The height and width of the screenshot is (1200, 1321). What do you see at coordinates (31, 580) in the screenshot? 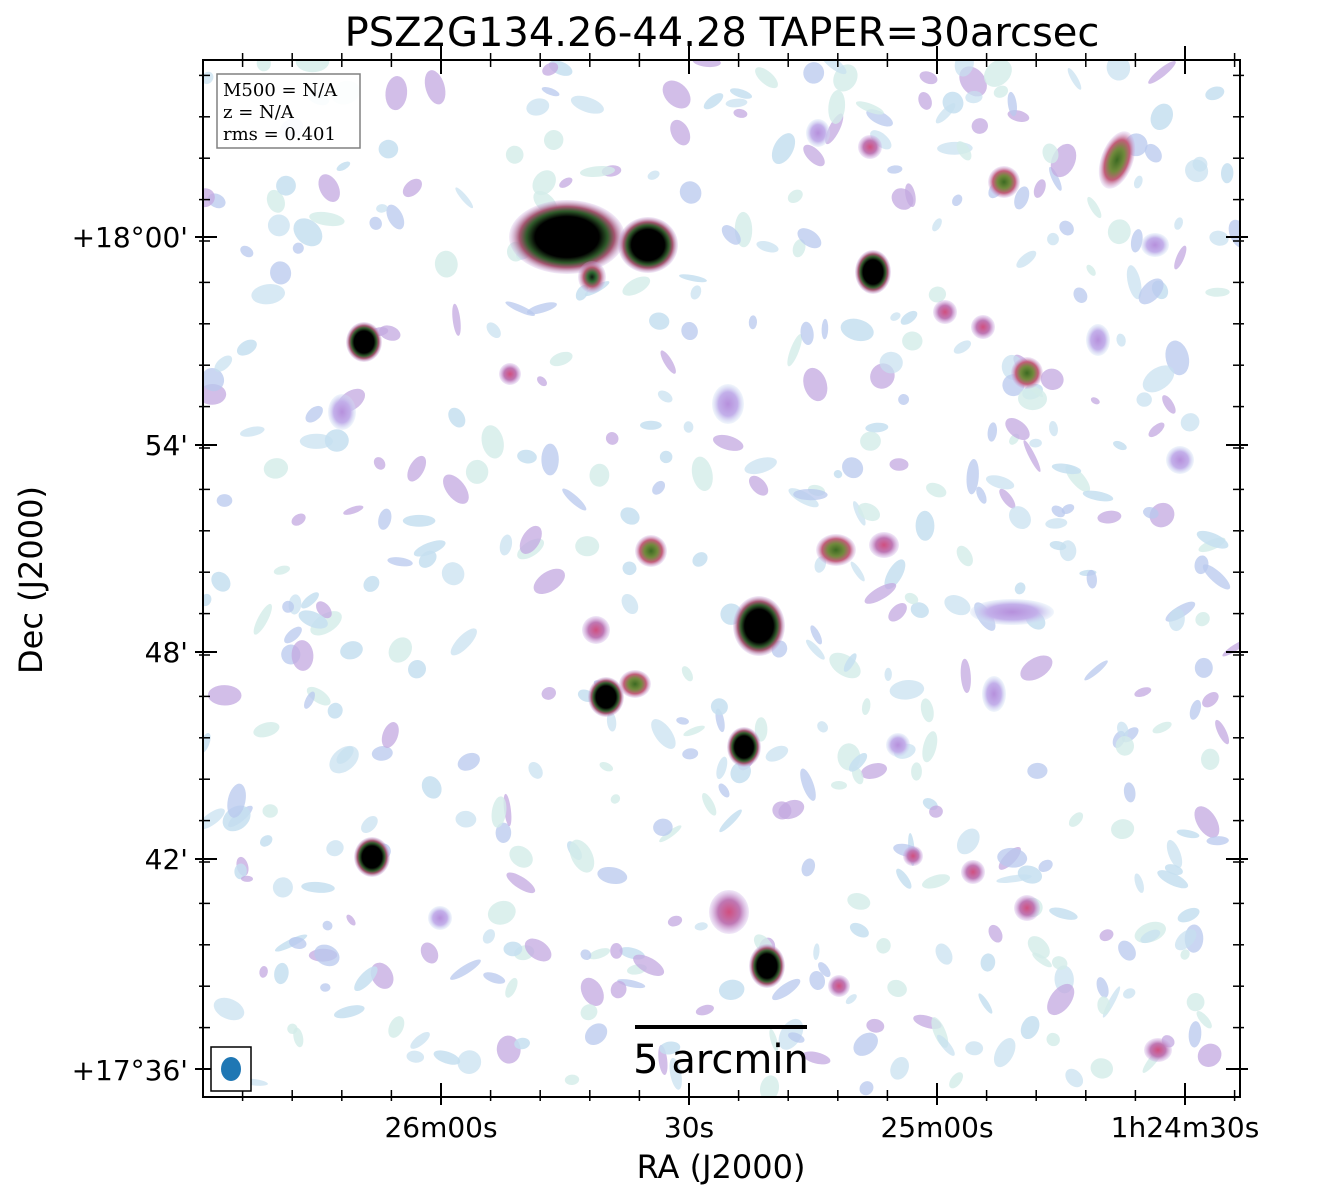
I see `y-axis-label: Dec (J2000)` at bounding box center [31, 580].